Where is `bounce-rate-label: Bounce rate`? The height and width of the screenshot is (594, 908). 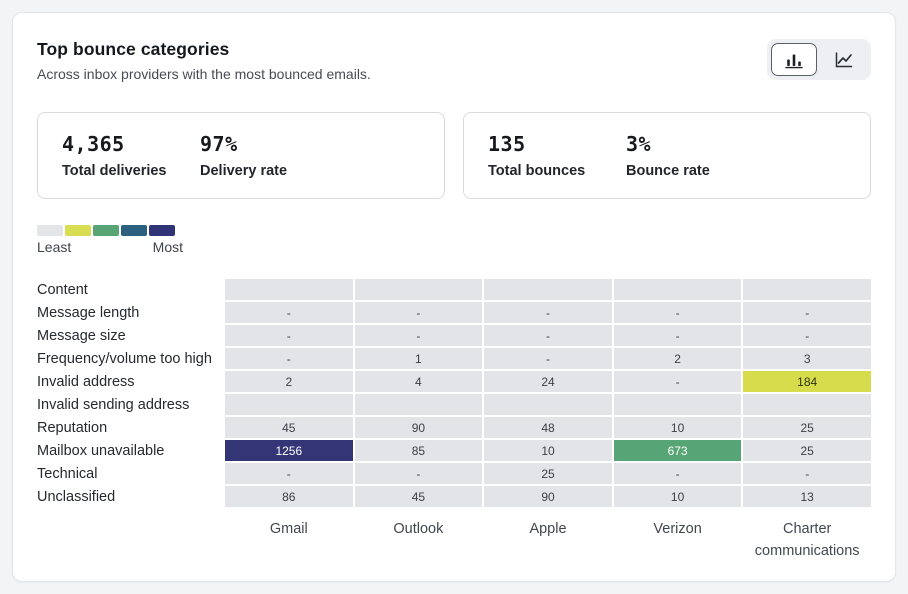
bounce-rate-label: Bounce rate is located at coordinates (668, 171).